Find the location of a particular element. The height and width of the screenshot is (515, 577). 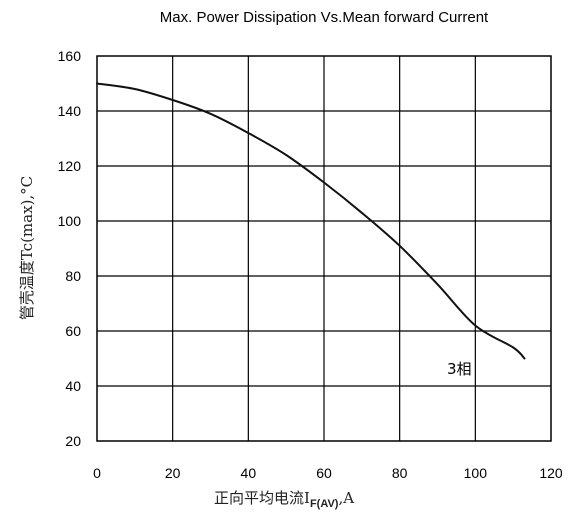

series-annotation: 3相 is located at coordinates (459, 369).